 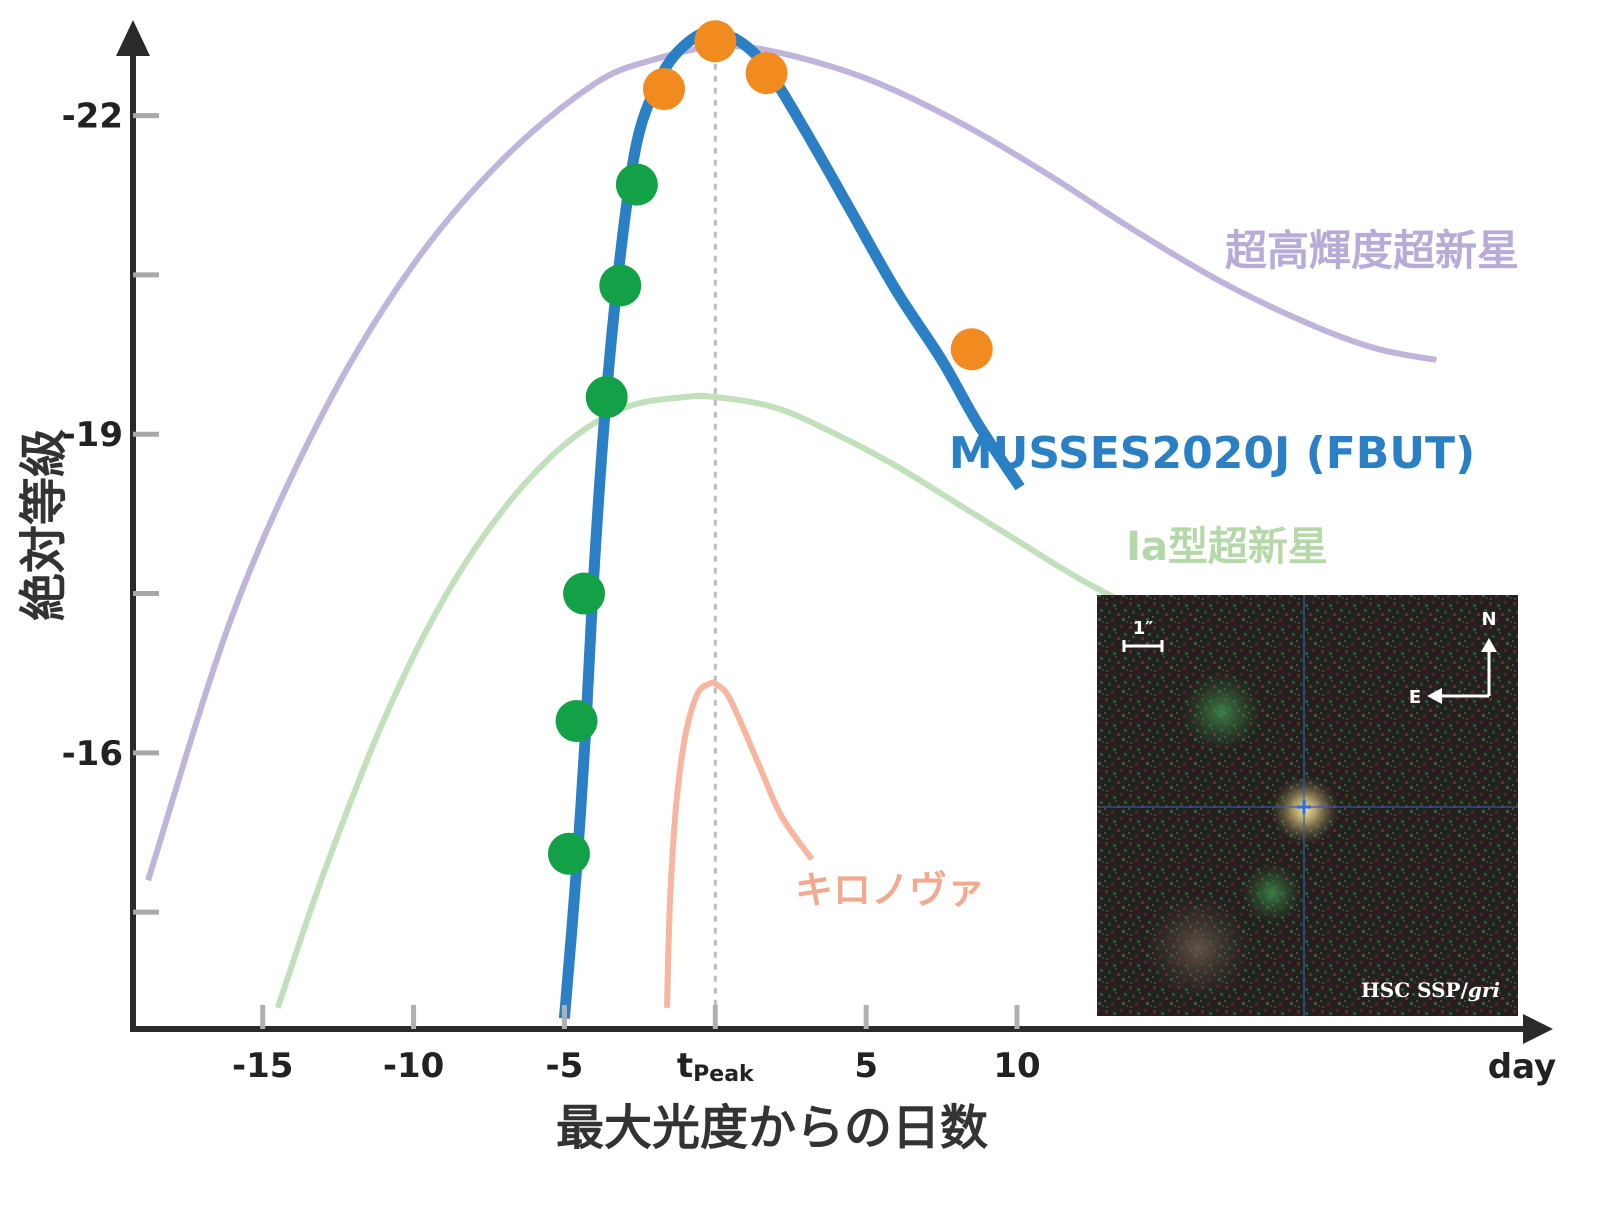 I want to click on x-tick-label: 10, so click(x=1016, y=1066).